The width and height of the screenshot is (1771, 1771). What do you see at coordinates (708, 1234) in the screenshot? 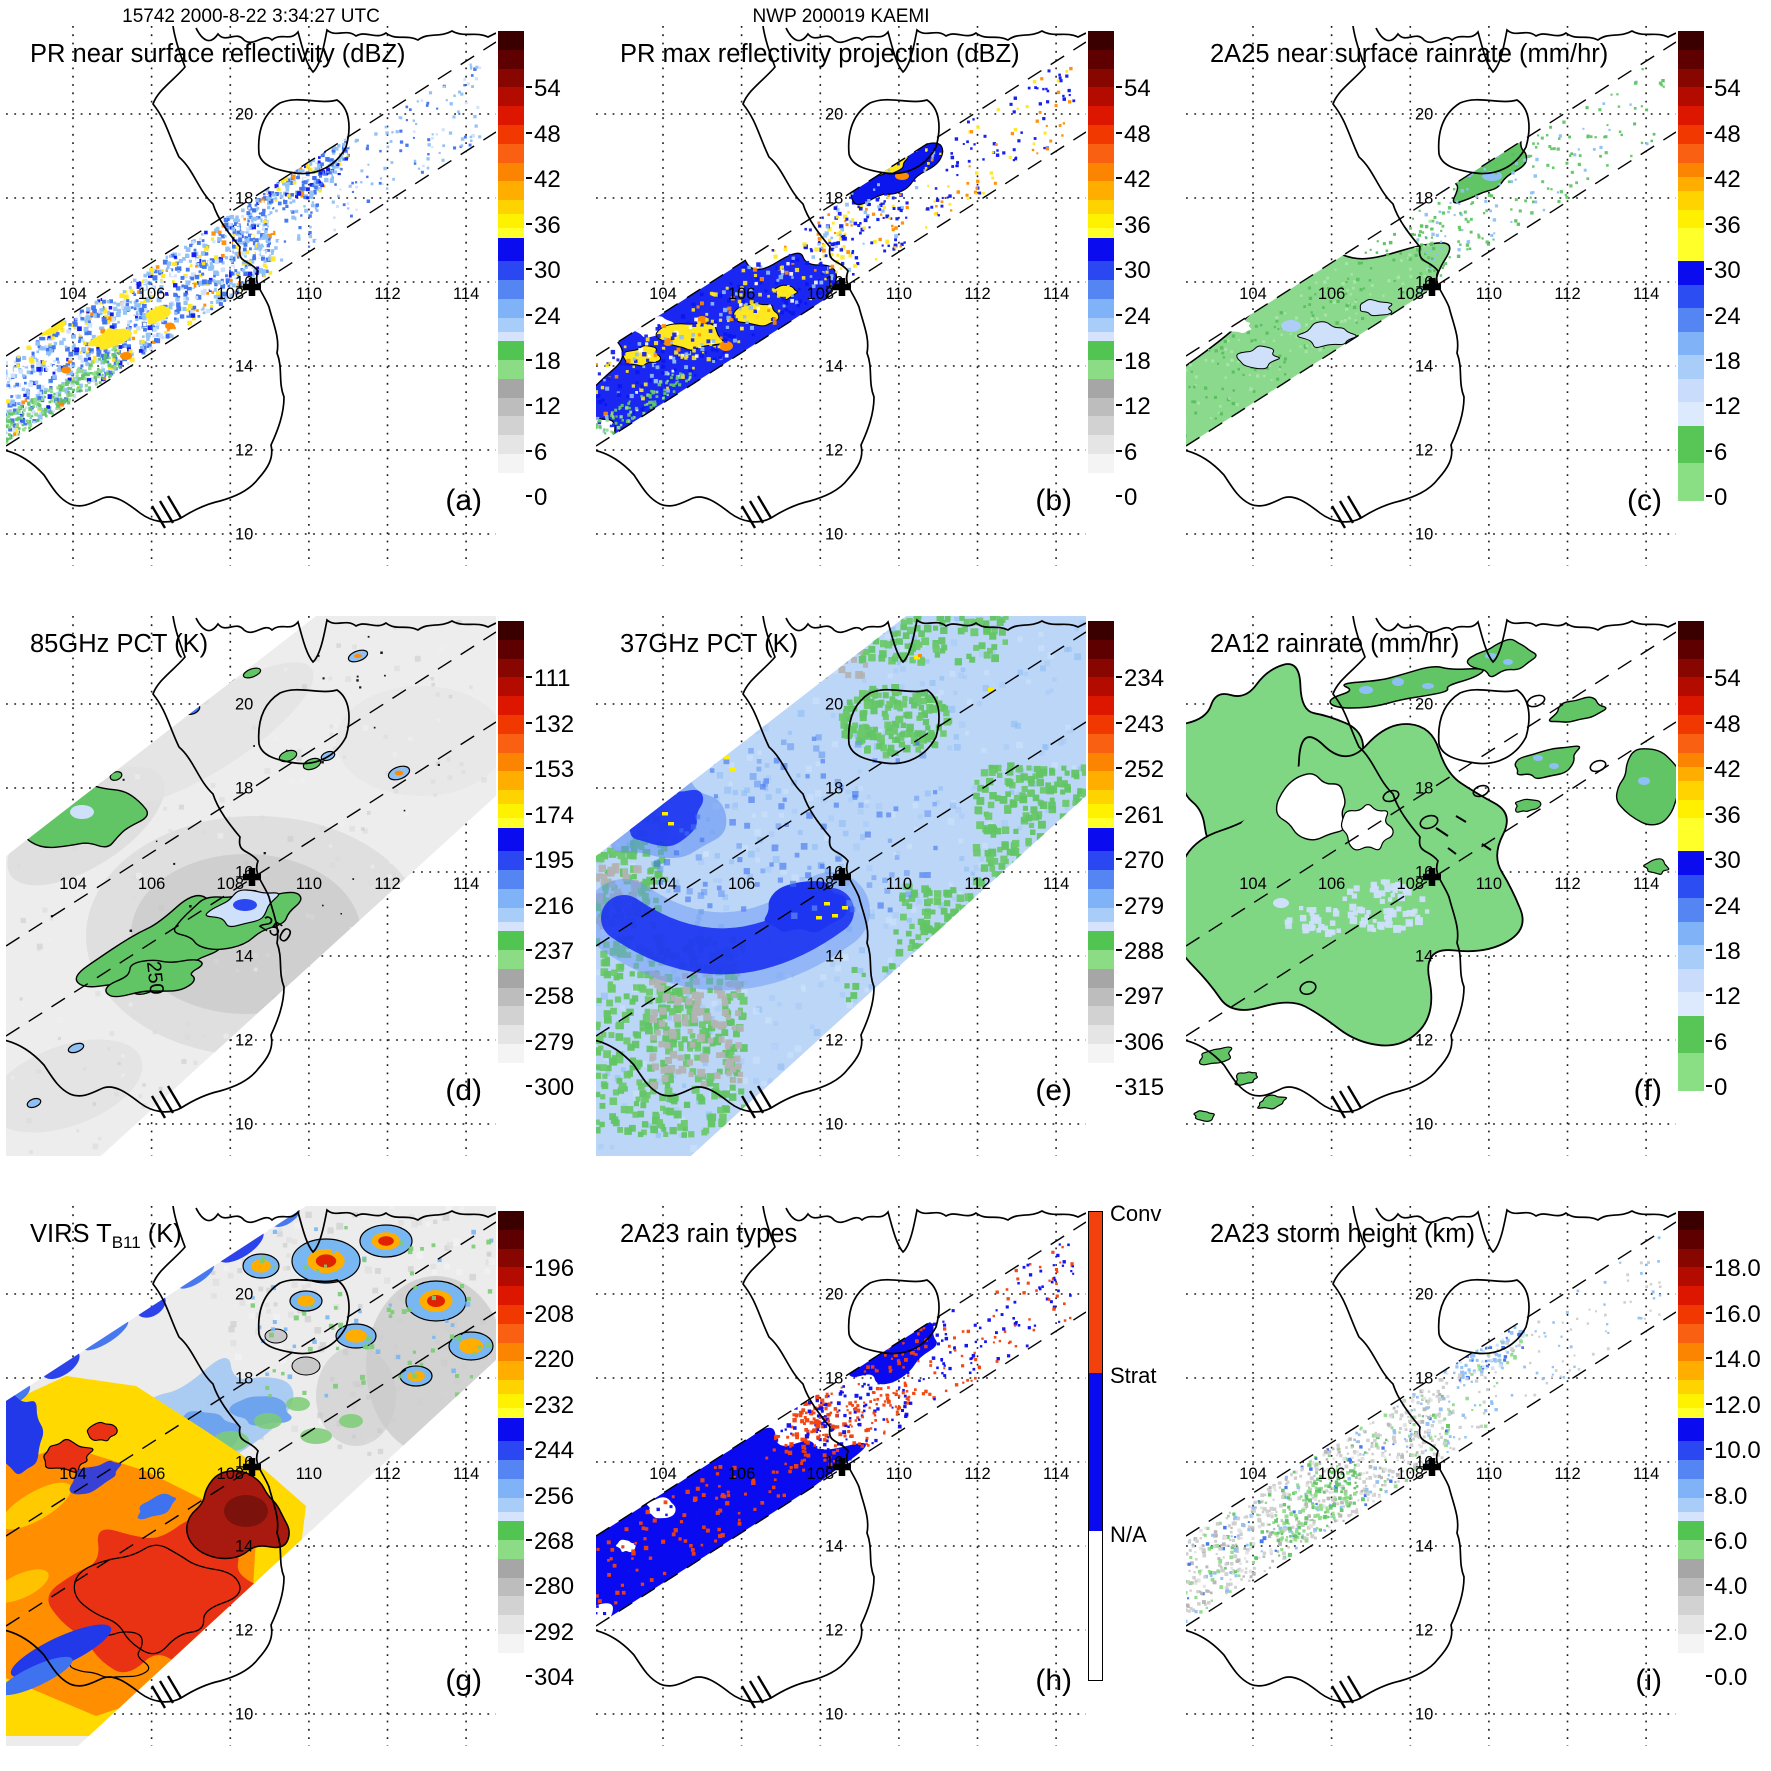
I see `panel-title: 2A23 rain types` at bounding box center [708, 1234].